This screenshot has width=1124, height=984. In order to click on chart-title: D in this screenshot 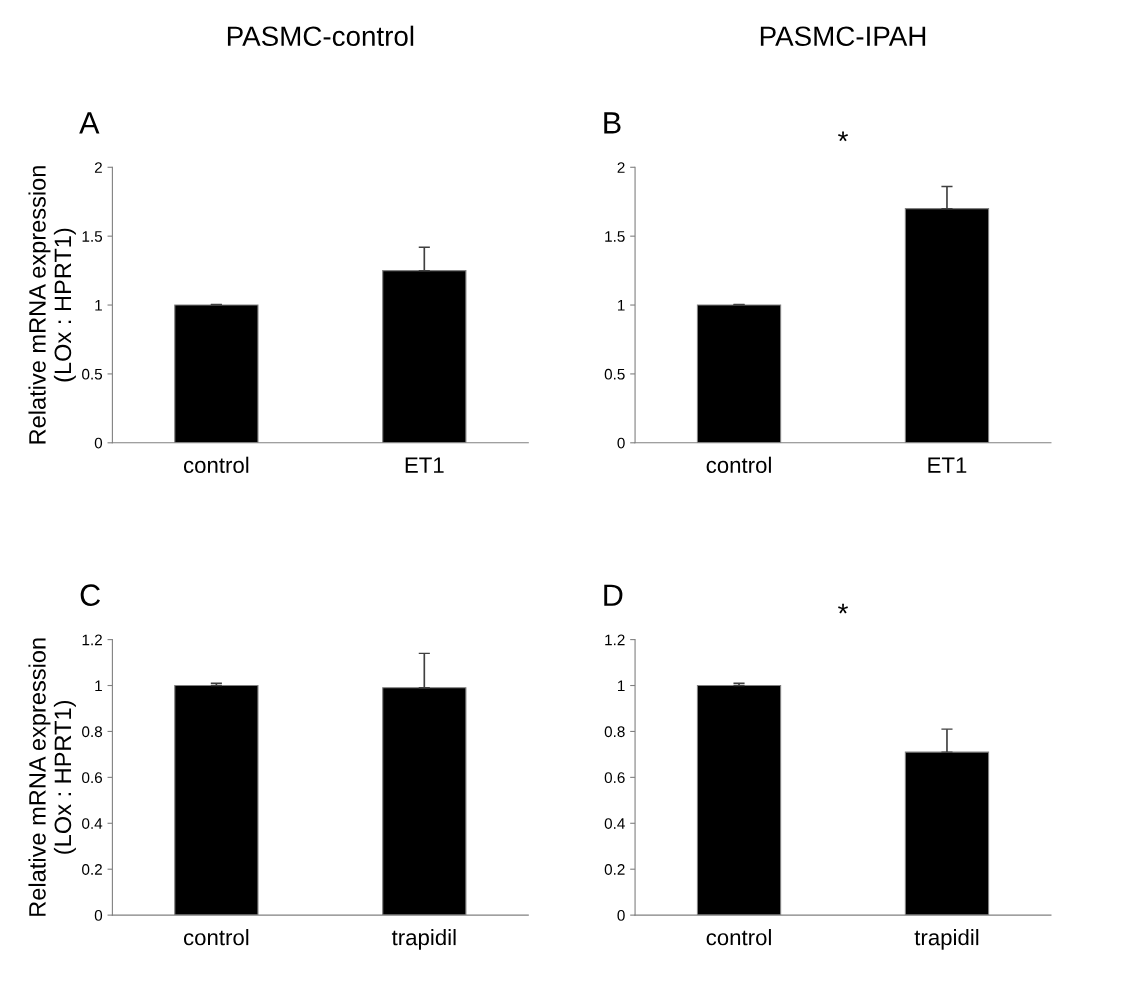, I will do `click(613, 595)`.